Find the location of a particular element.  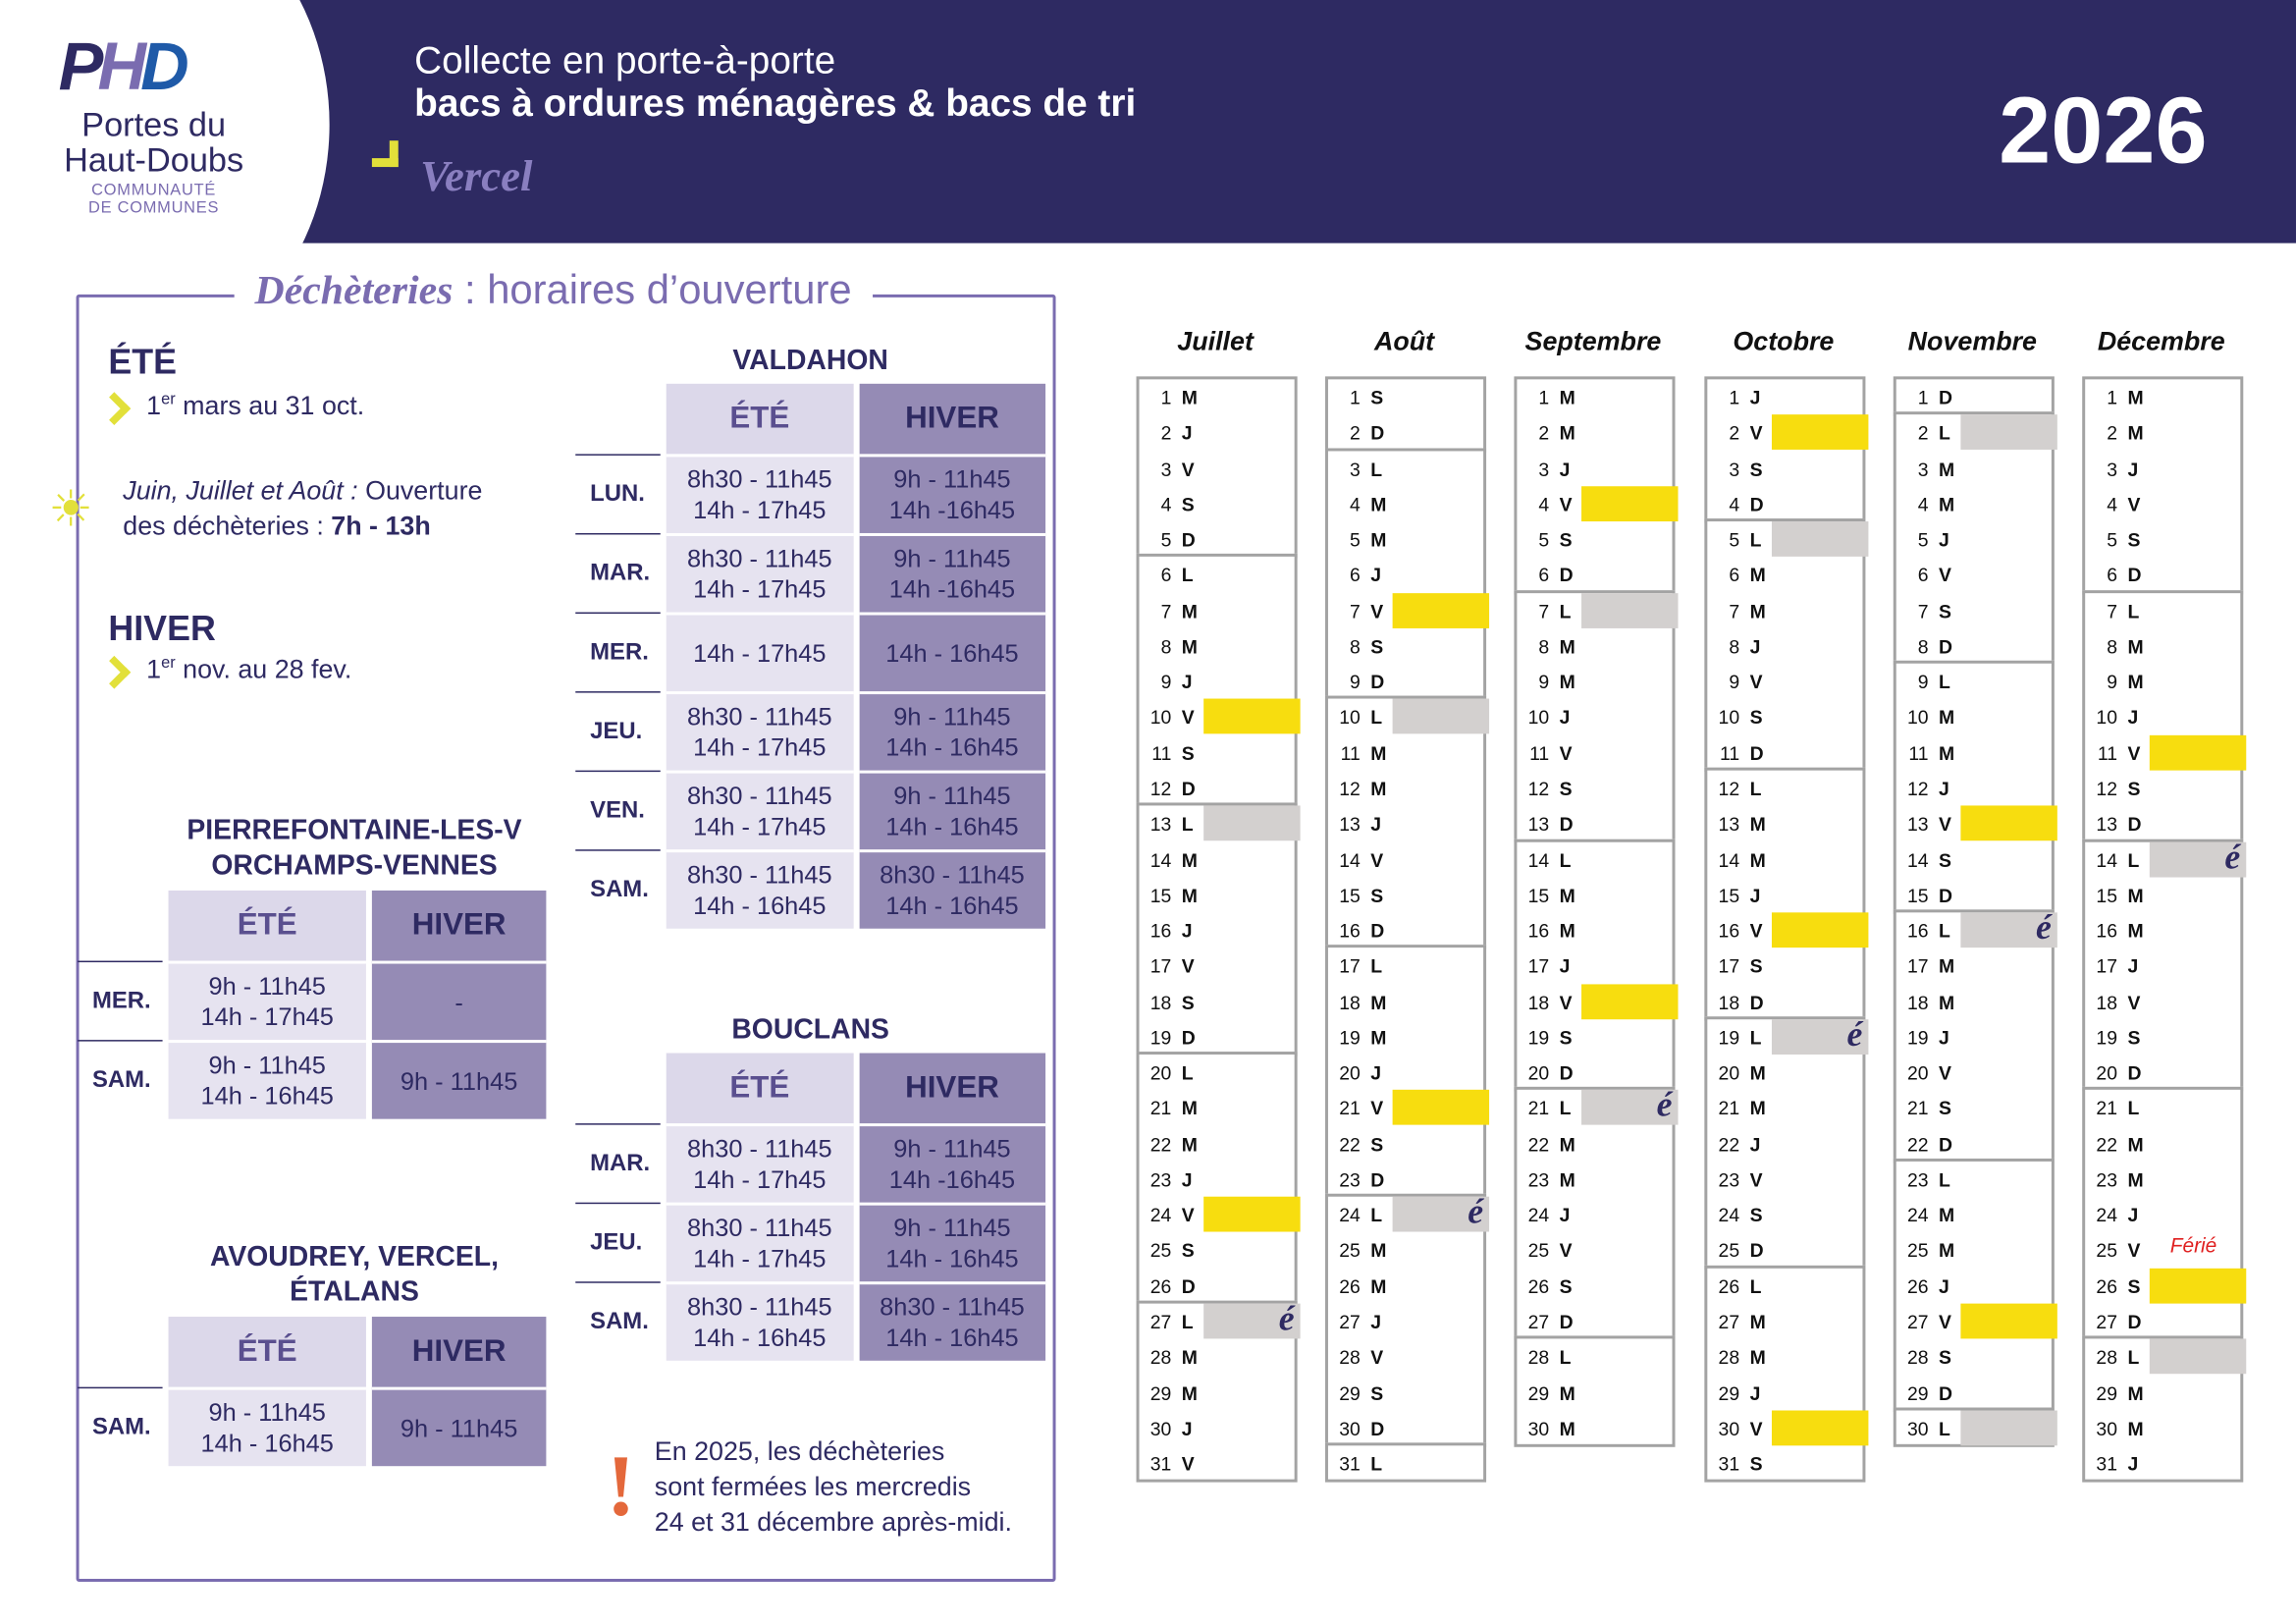

day-number: 12 is located at coordinates (1350, 789).